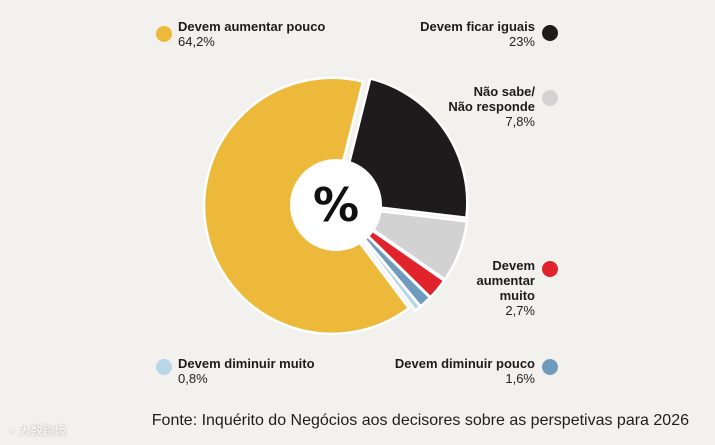 The image size is (715, 445). What do you see at coordinates (520, 310) in the screenshot?
I see `legend-value: 2,7%` at bounding box center [520, 310].